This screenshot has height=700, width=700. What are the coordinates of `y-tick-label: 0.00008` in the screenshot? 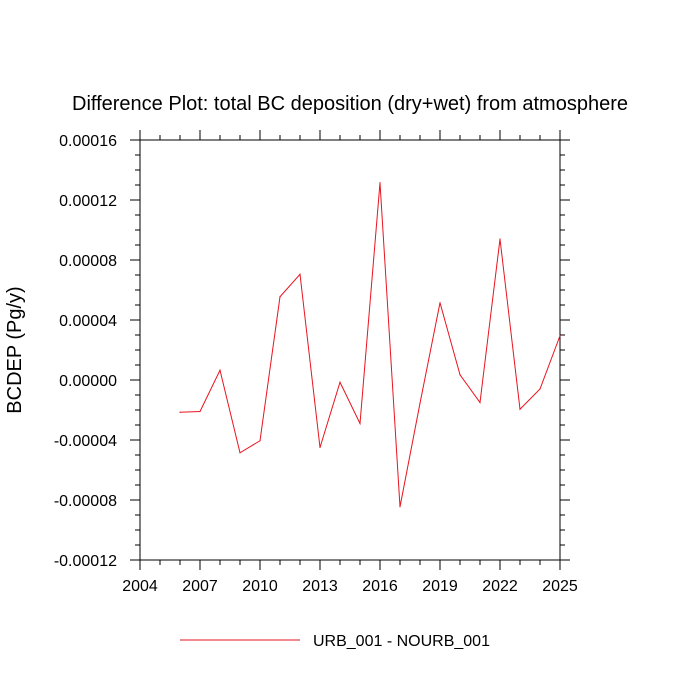 It's located at (88, 261).